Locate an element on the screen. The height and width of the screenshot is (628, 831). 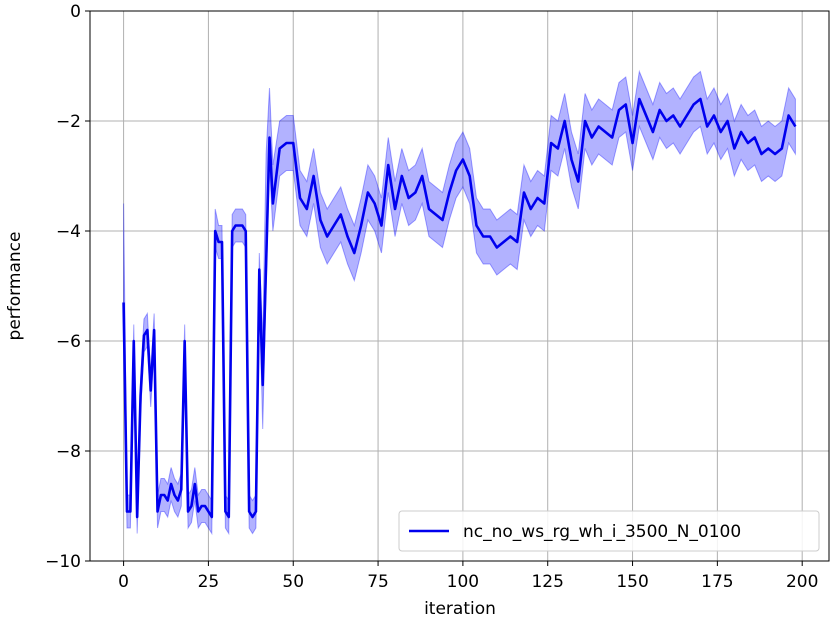
x-tick-label: 150 is located at coordinates (632, 582).